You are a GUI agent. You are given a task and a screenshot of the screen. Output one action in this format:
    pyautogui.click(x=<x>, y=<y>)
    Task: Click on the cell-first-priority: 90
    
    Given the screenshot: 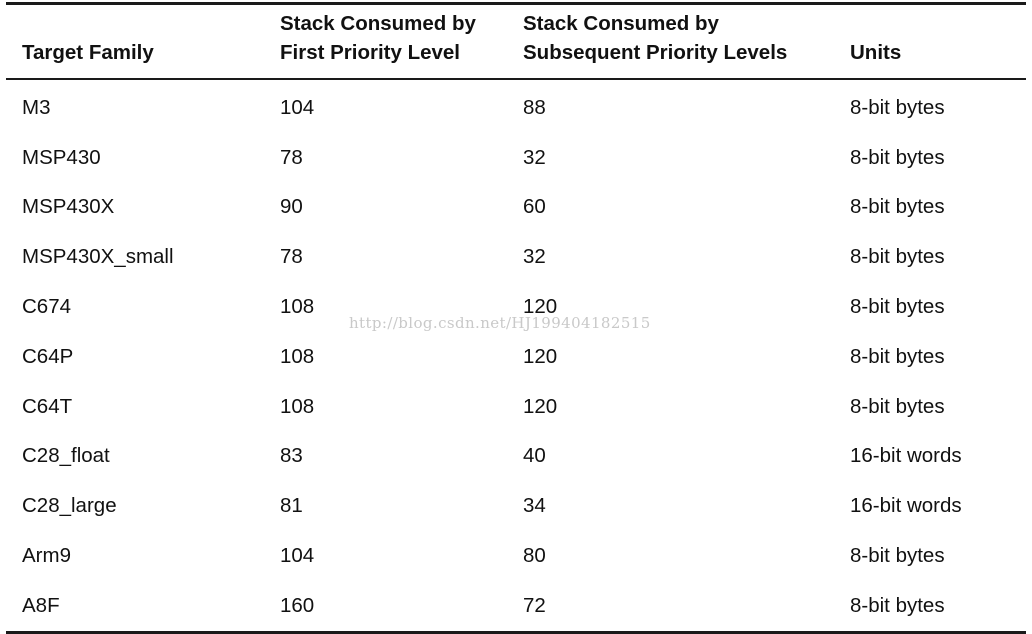 What is the action you would take?
    pyautogui.click(x=291, y=207)
    